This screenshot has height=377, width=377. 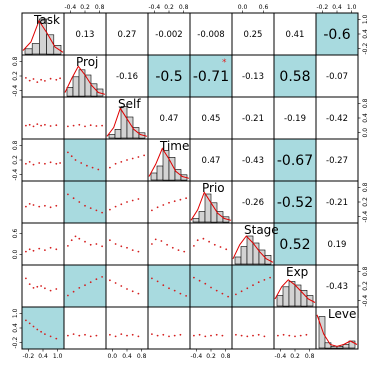 I want to click on density-curve, so click(x=337, y=330).